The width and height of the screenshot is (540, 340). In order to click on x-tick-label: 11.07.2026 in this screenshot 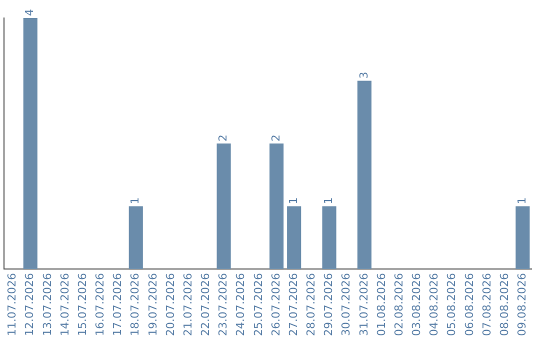, I will do `click(12, 304)`.